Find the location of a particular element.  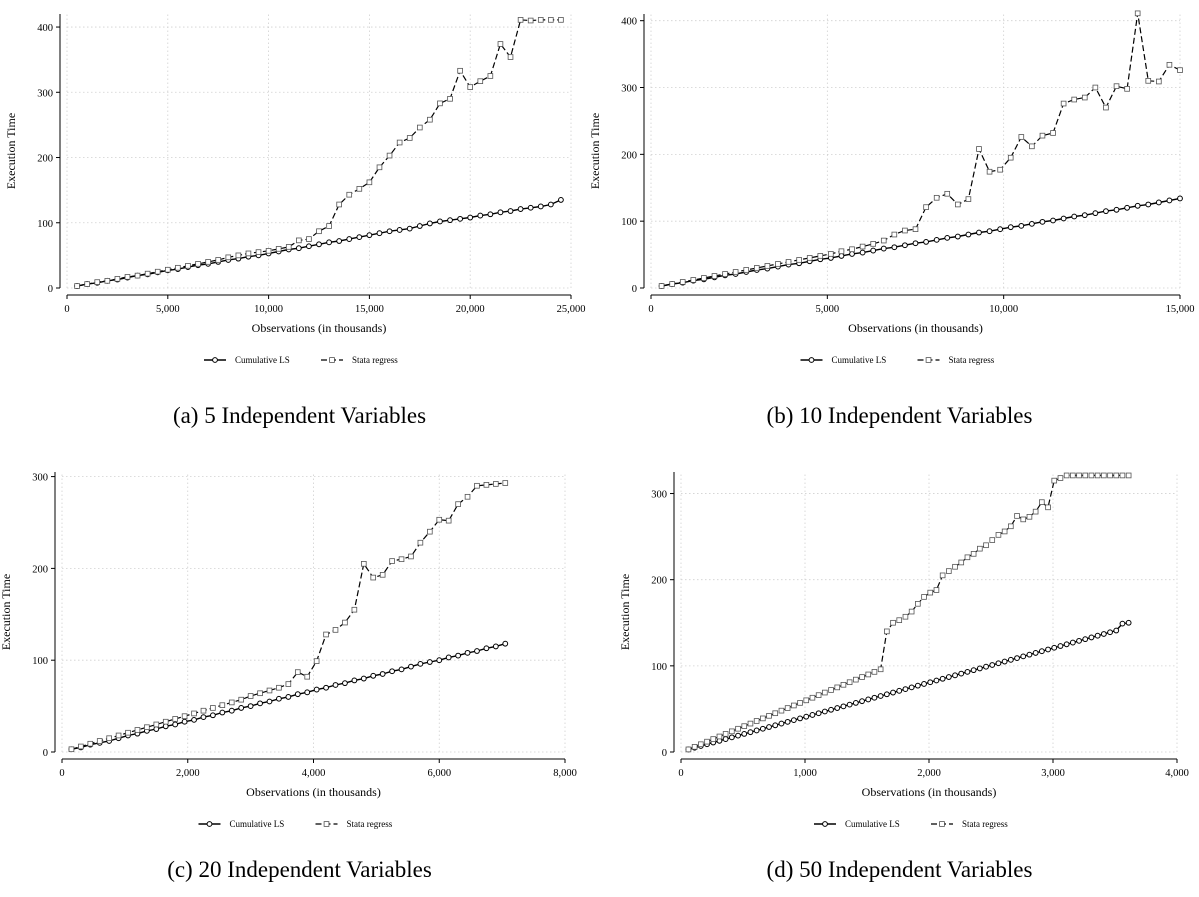

legend-stata-regress-marker is located at coordinates (326, 824).